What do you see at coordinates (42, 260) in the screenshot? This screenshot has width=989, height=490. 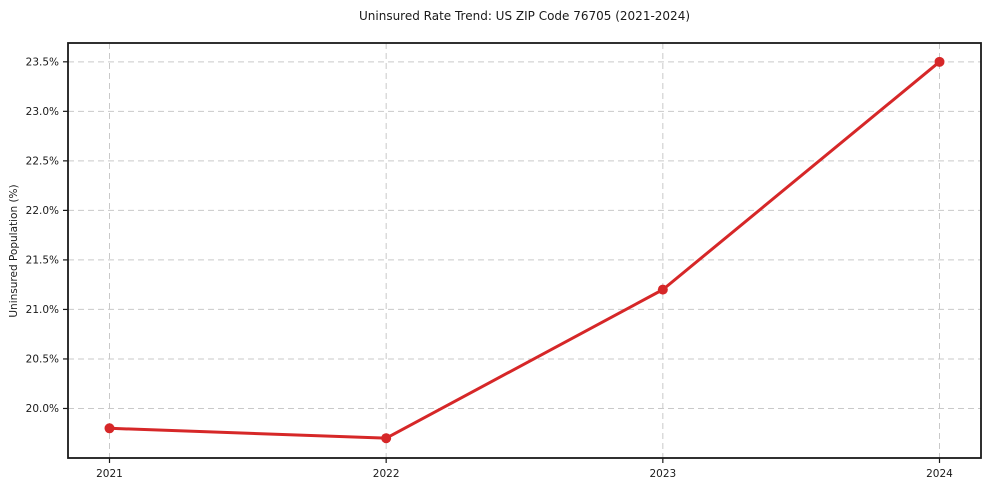 I see `y-tick-label: 21.5%` at bounding box center [42, 260].